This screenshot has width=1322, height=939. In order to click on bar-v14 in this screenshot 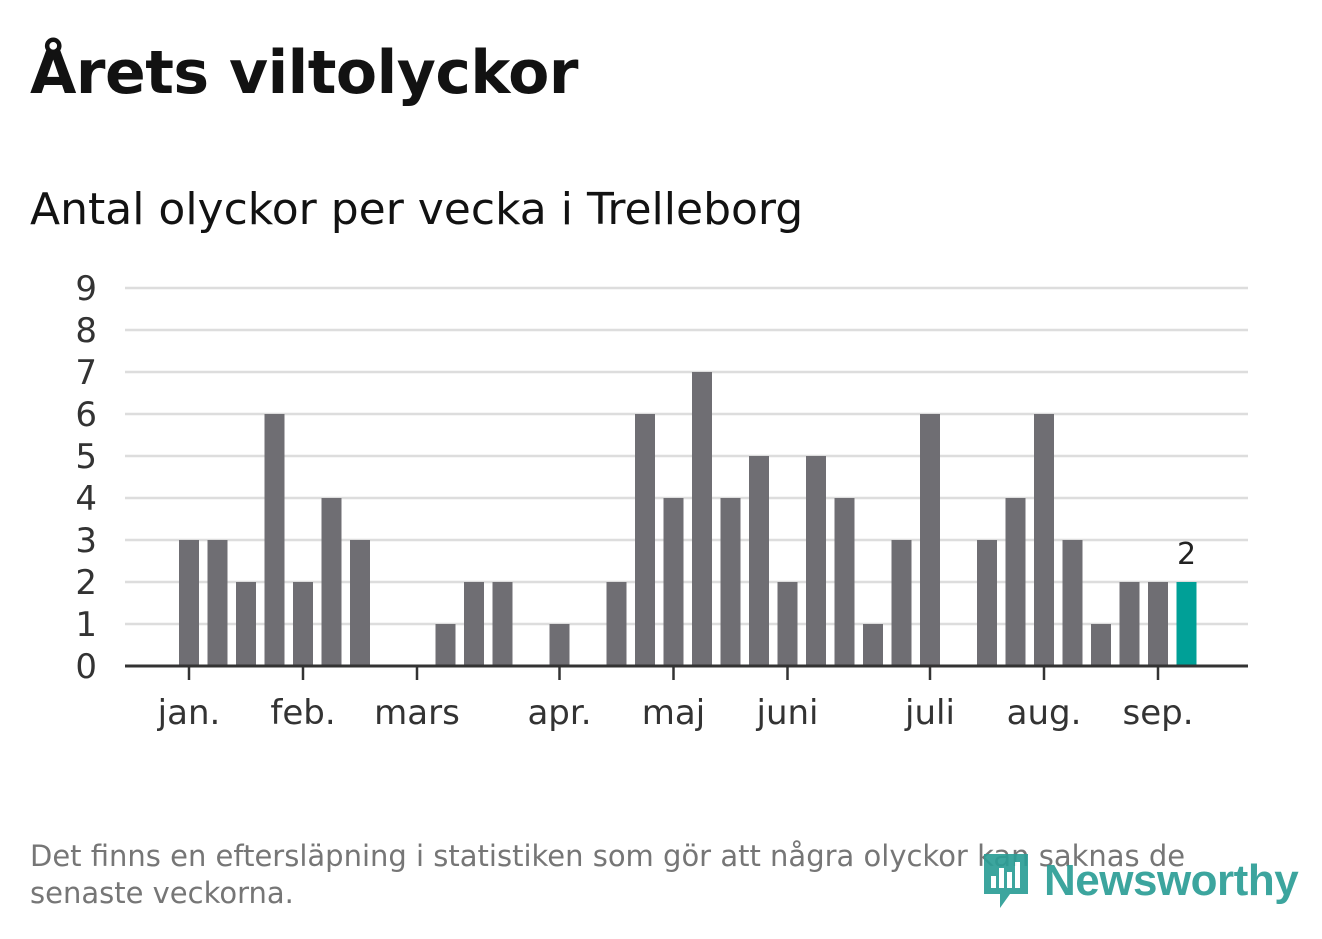, I will do `click(559, 645)`.